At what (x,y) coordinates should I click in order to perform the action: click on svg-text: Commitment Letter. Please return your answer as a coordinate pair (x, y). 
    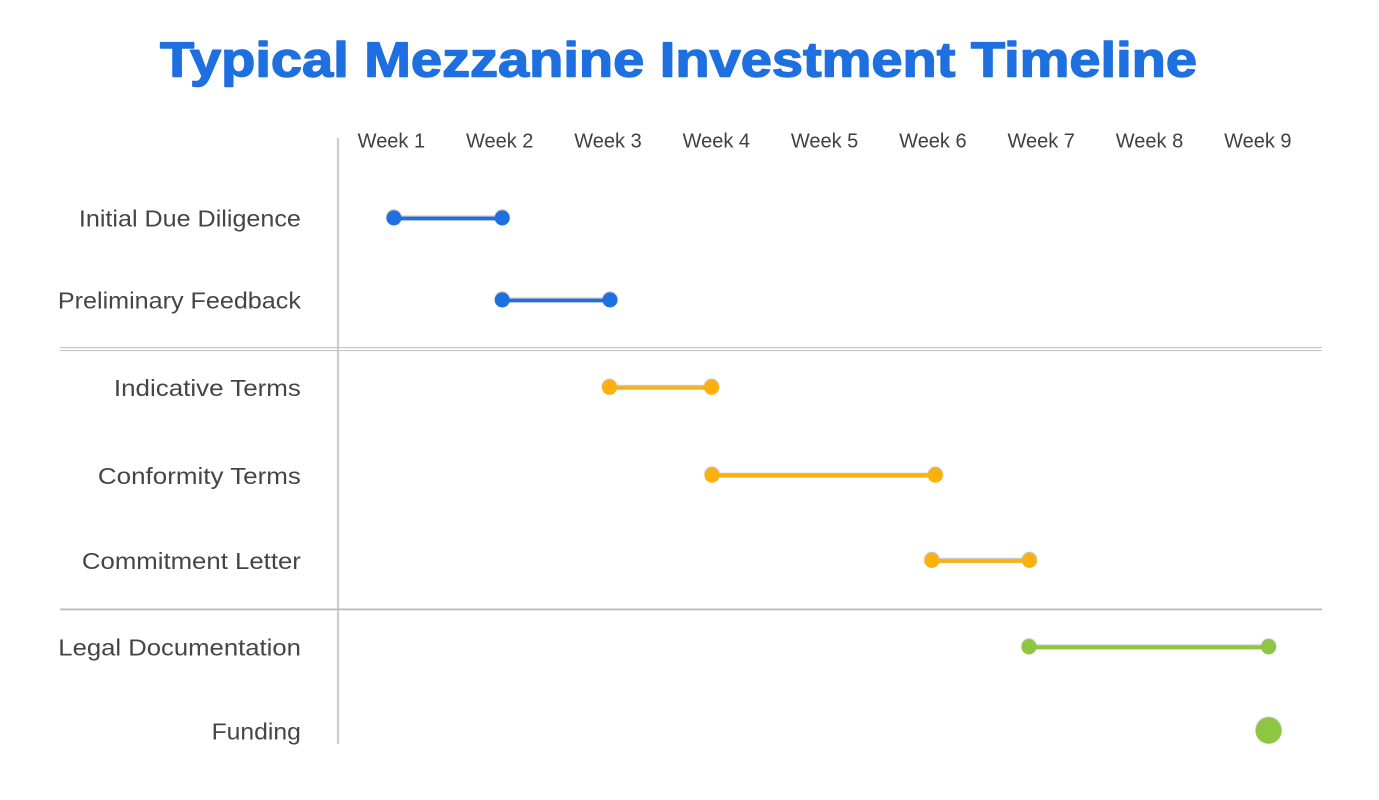
    Looking at the image, I should click on (191, 561).